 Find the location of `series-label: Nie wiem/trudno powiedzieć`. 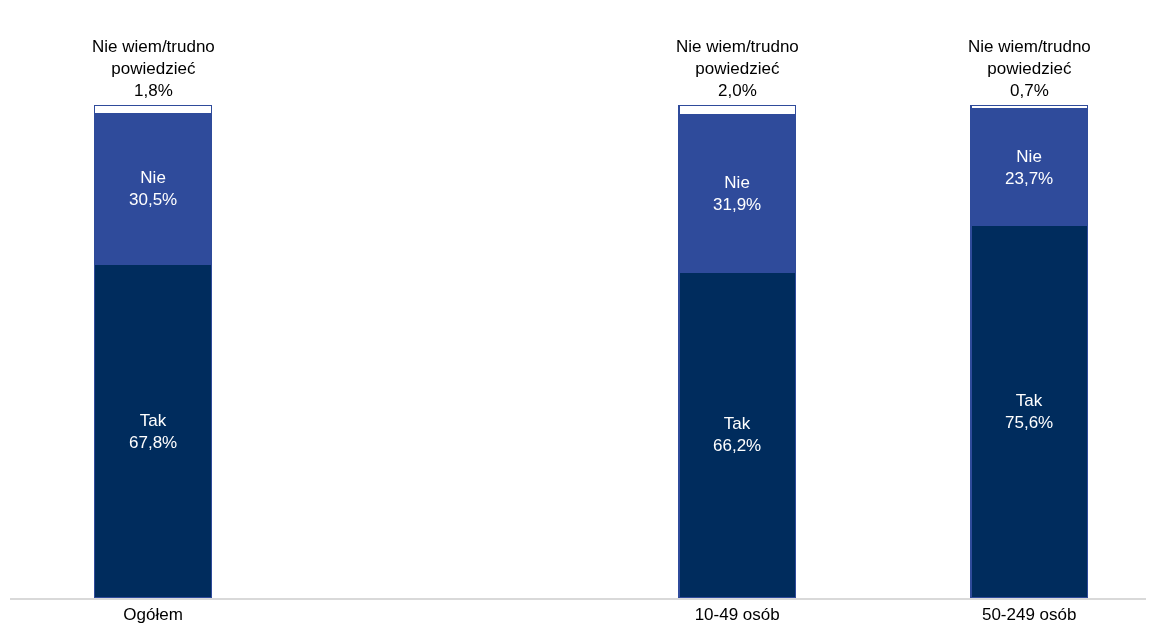

series-label: Nie wiem/trudno powiedzieć is located at coordinates (153, 58).